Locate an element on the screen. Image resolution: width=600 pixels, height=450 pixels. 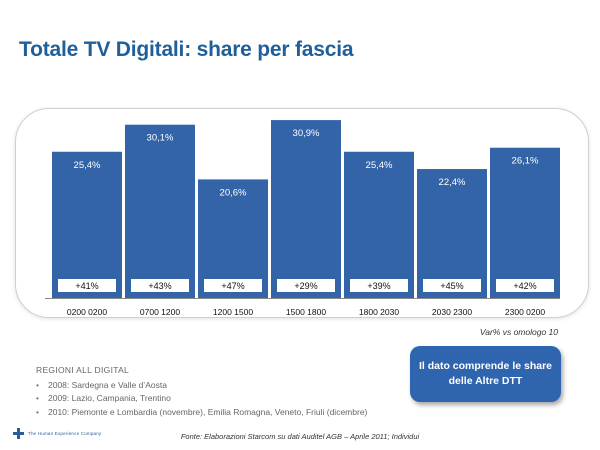
category-label: 1200 1500 is located at coordinates (233, 312).